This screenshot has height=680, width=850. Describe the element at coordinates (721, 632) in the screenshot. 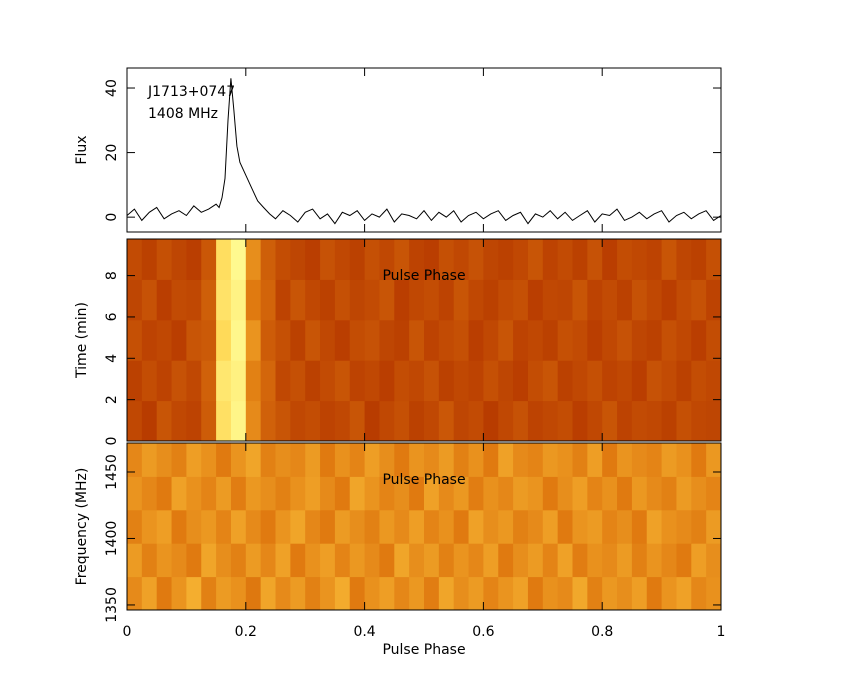

I see `x-tick-label: 1` at that location.